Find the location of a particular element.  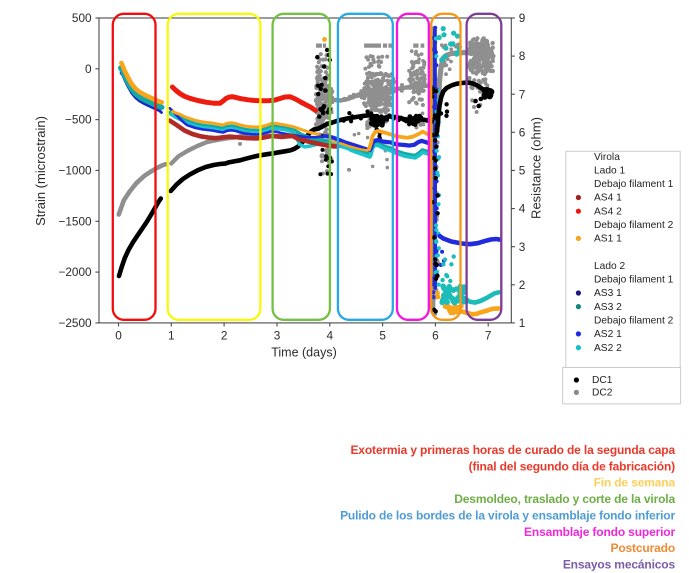

svg-text: Postcurado is located at coordinates (642, 548).